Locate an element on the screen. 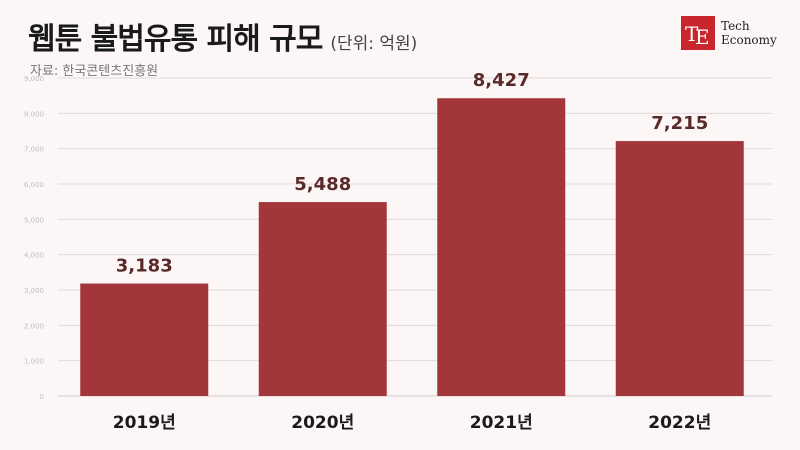 Image resolution: width=800 pixels, height=450 pixels. data-label: 3,183 is located at coordinates (144, 266).